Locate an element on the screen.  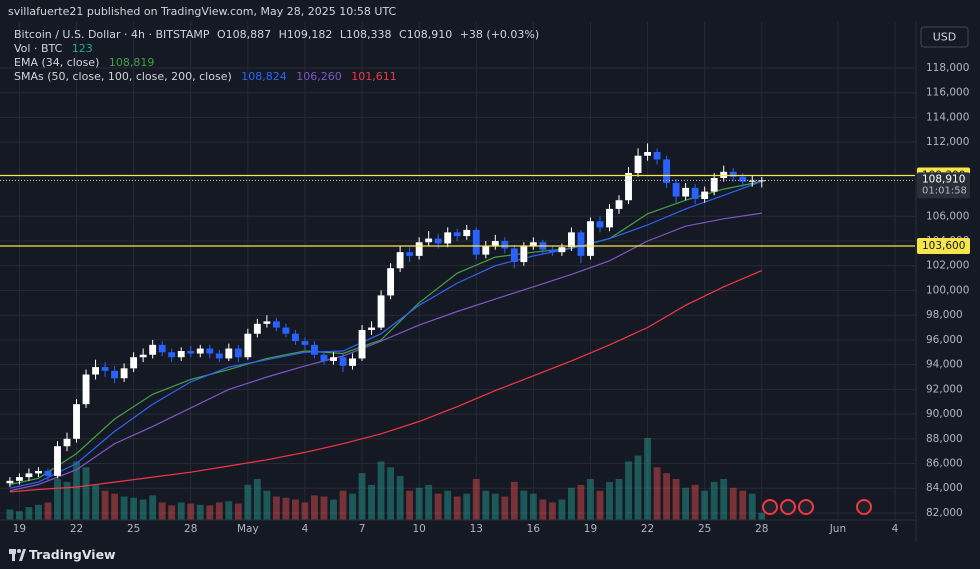
y-tick-label: 84,000 is located at coordinates (944, 488).